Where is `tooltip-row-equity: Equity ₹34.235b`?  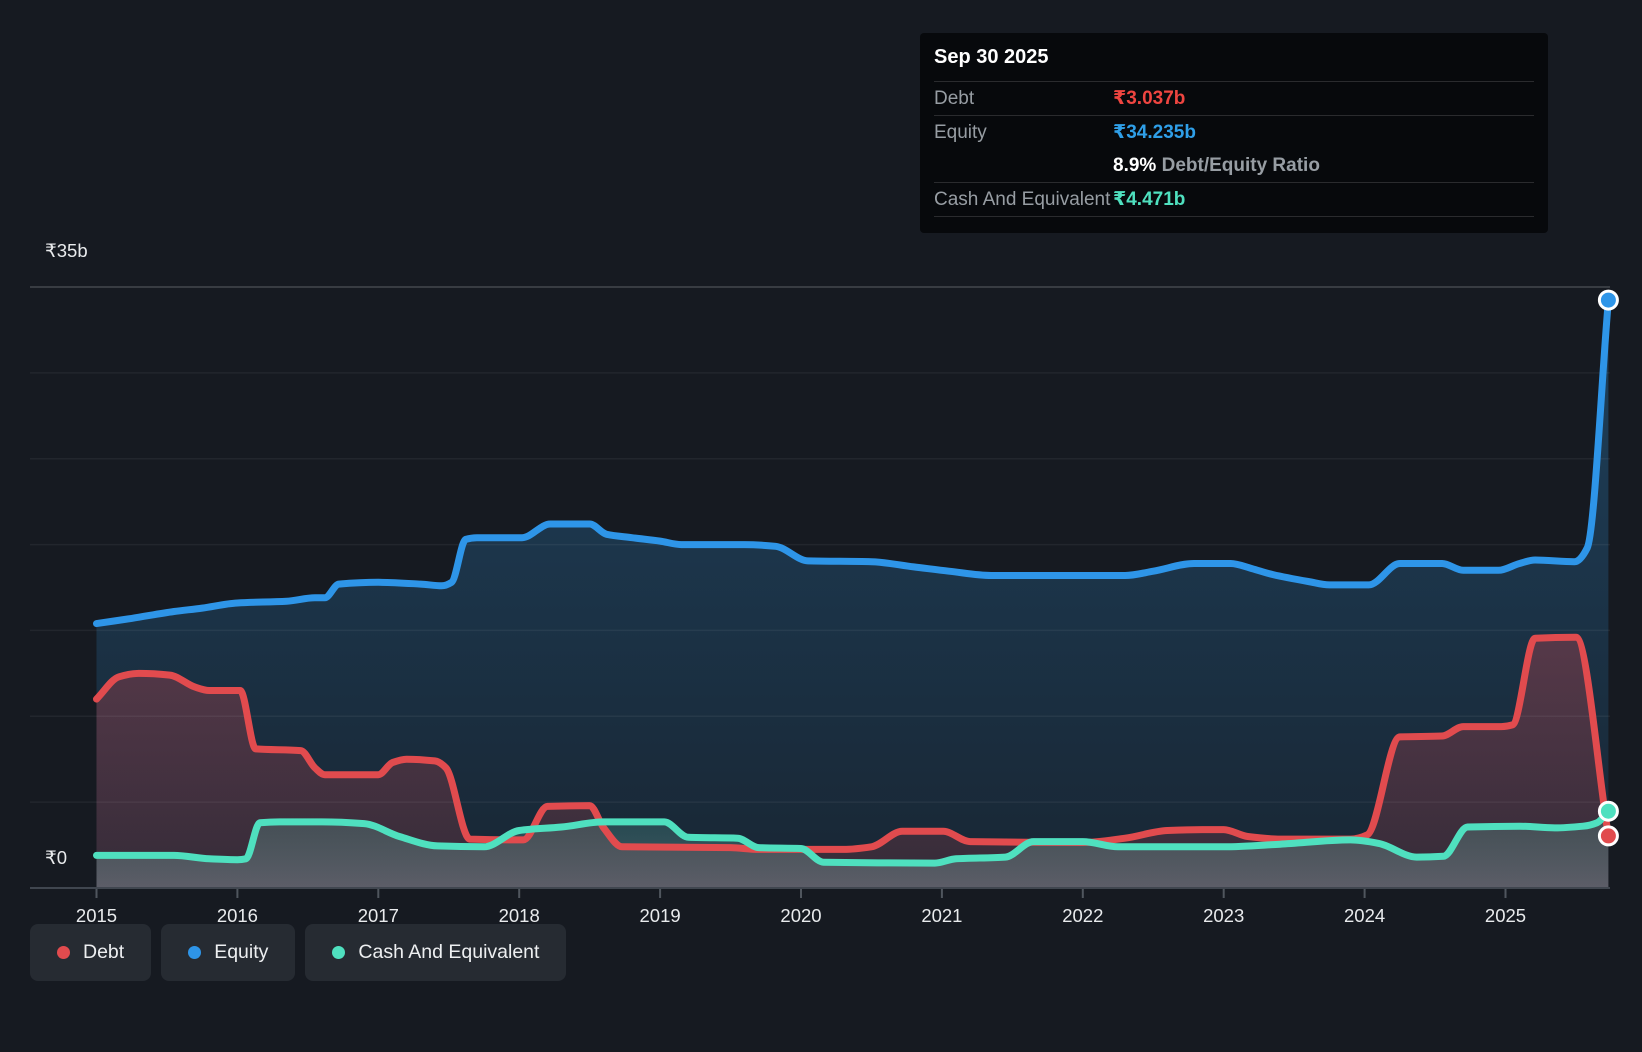 tooltip-row-equity: Equity ₹34.235b is located at coordinates (1234, 132).